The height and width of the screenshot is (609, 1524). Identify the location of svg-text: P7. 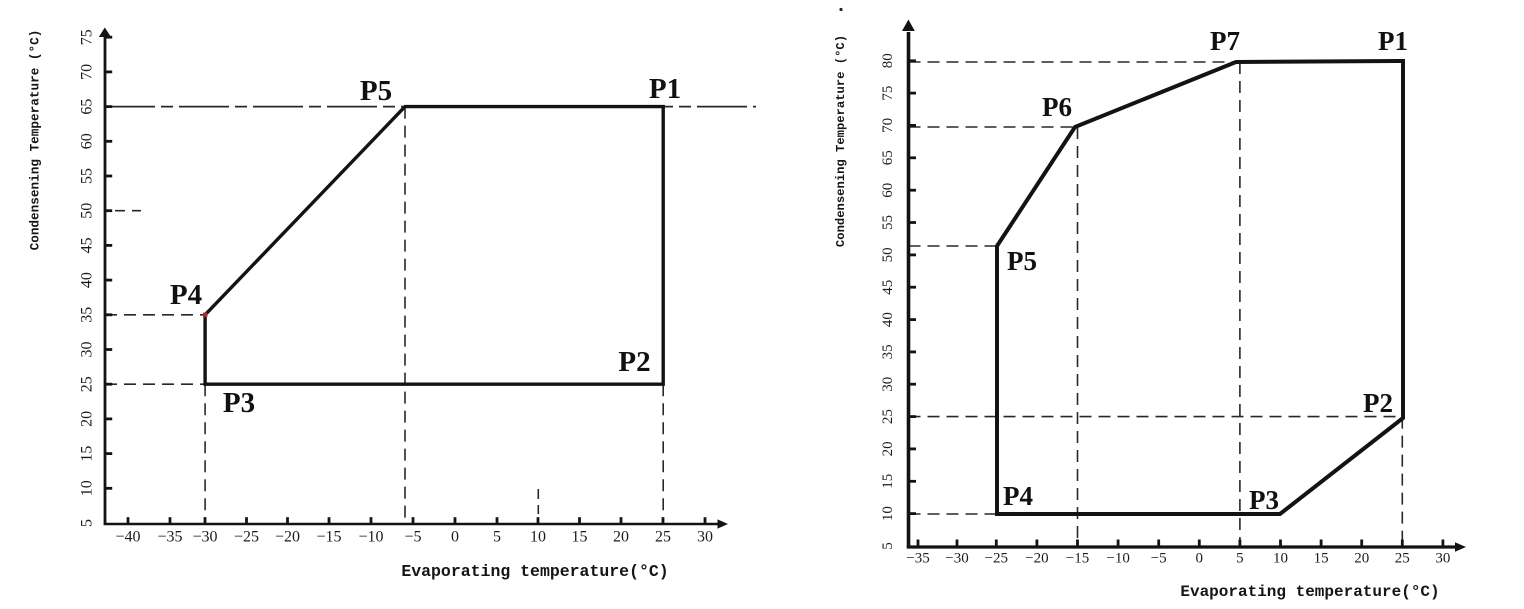
(1225, 41).